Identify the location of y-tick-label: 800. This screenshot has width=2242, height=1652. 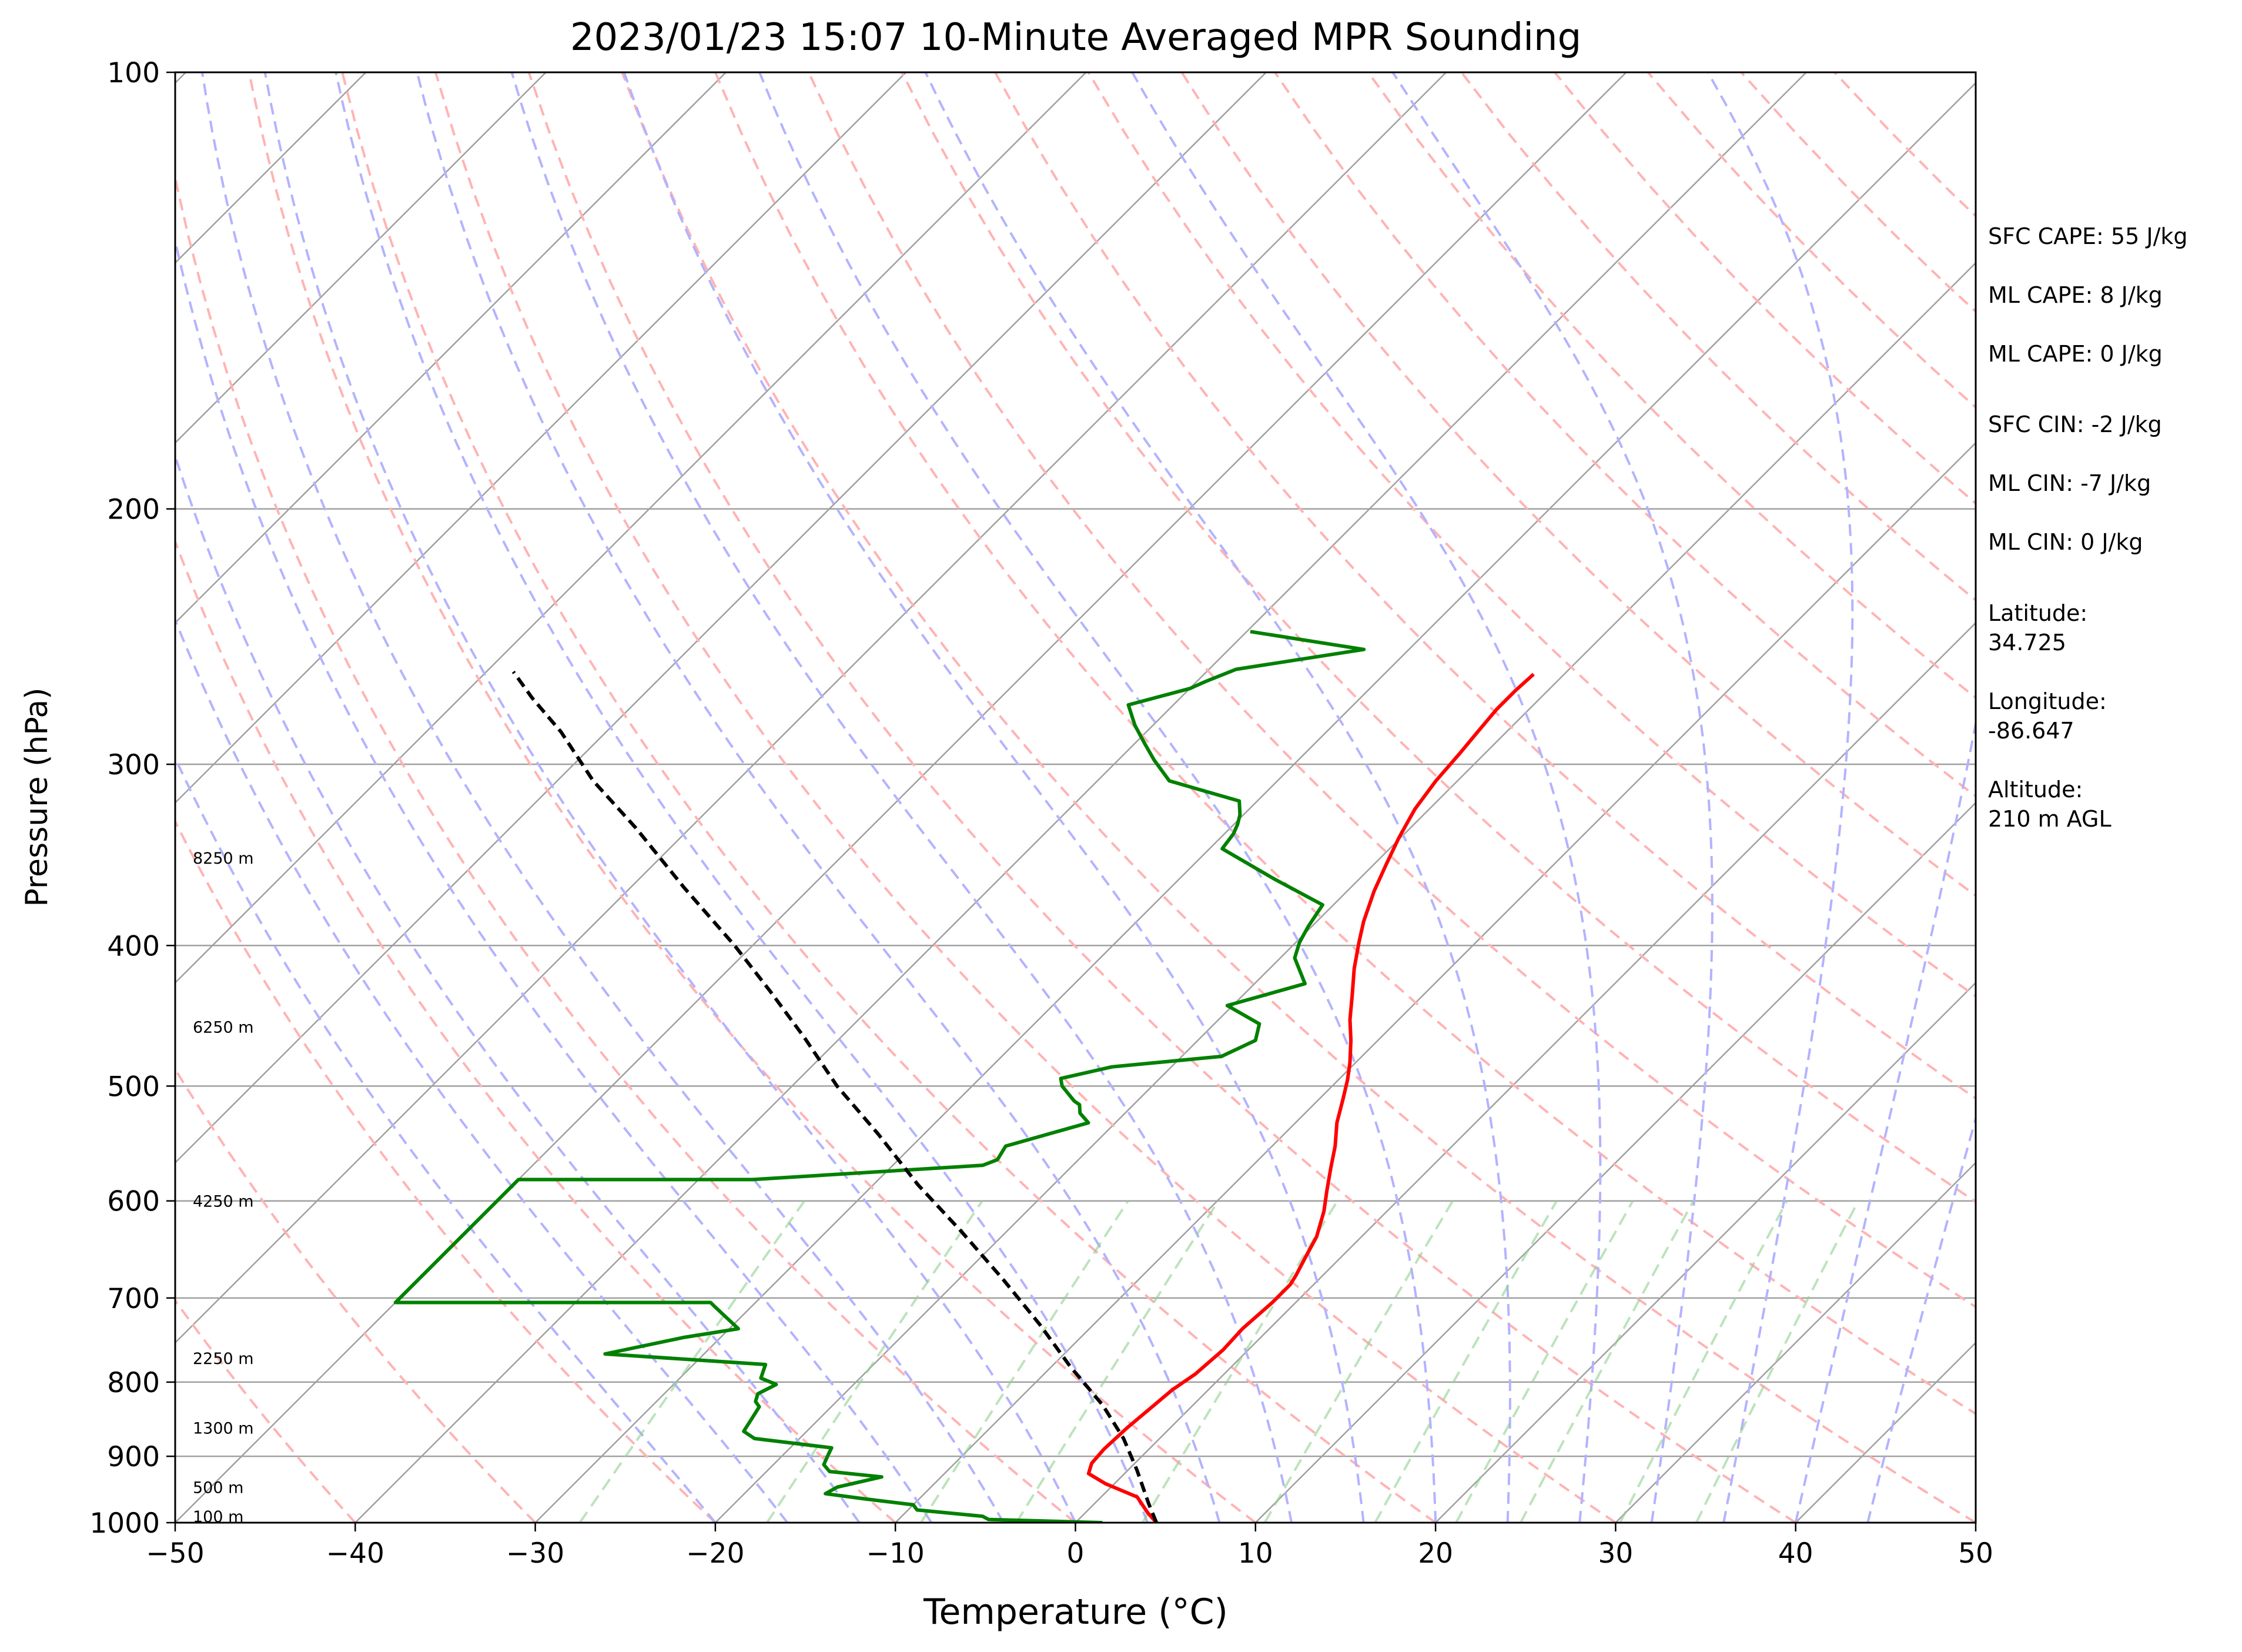
(133, 1383).